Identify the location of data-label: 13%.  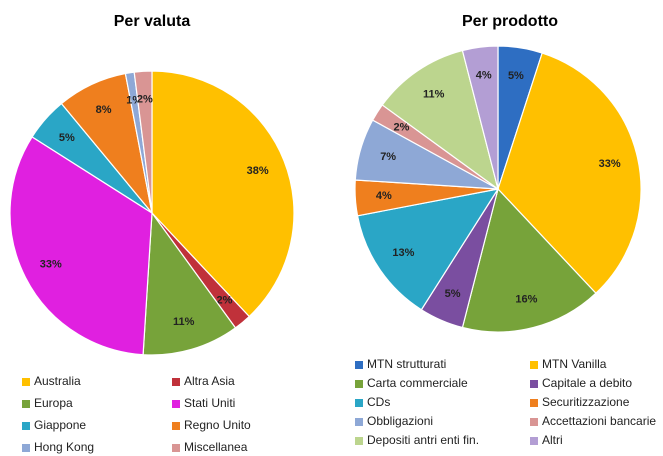
(403, 253).